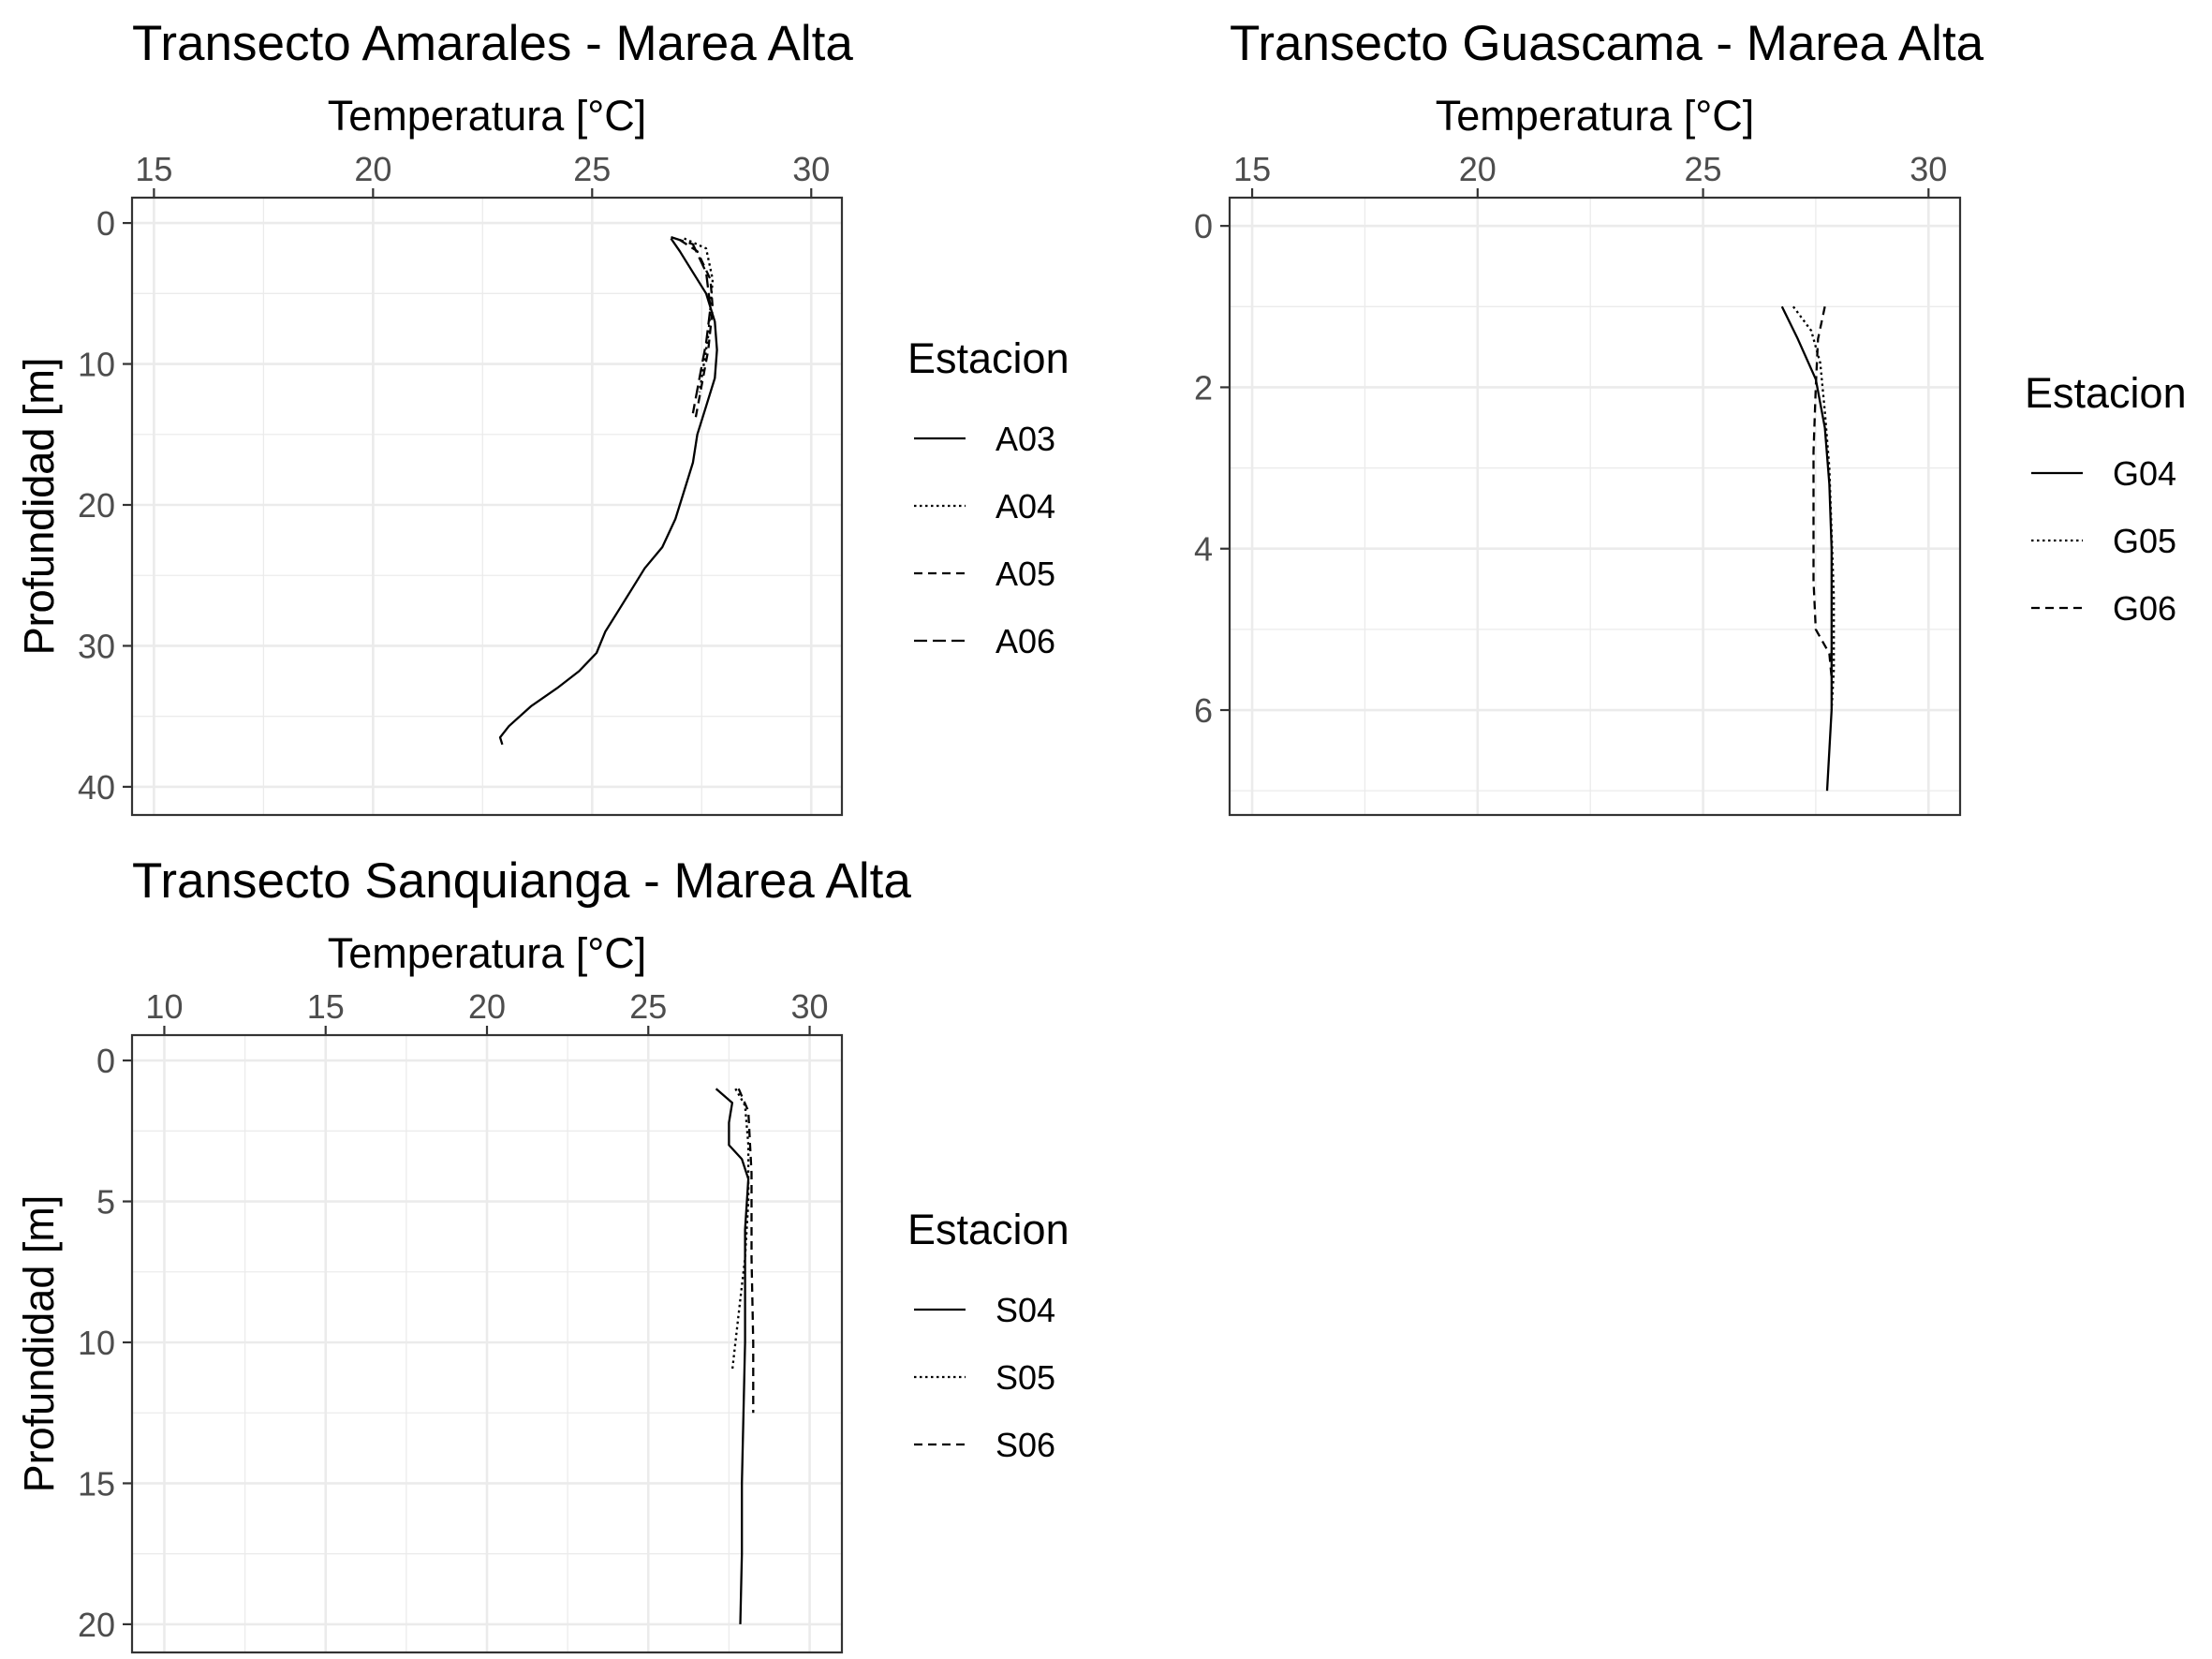 The image size is (2212, 1659). I want to click on y-tick-label: 4, so click(1203, 550).